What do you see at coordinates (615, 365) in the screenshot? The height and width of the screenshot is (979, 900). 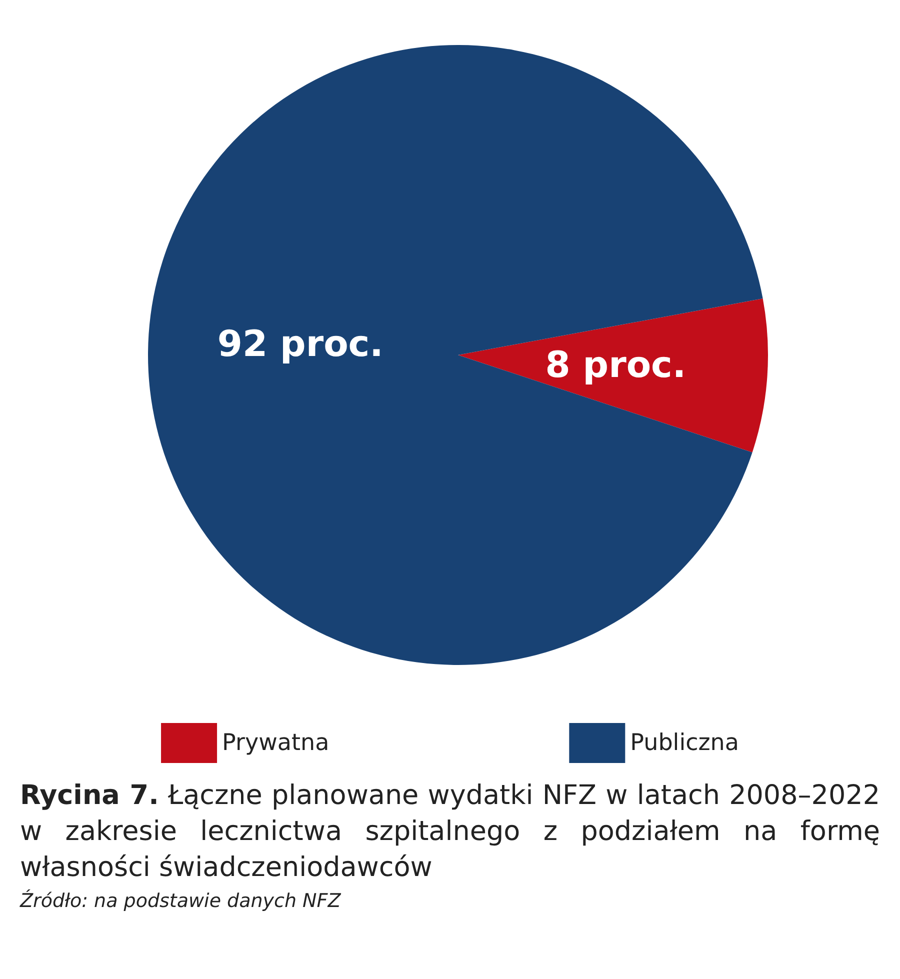 I see `data-label: 8 proc.` at bounding box center [615, 365].